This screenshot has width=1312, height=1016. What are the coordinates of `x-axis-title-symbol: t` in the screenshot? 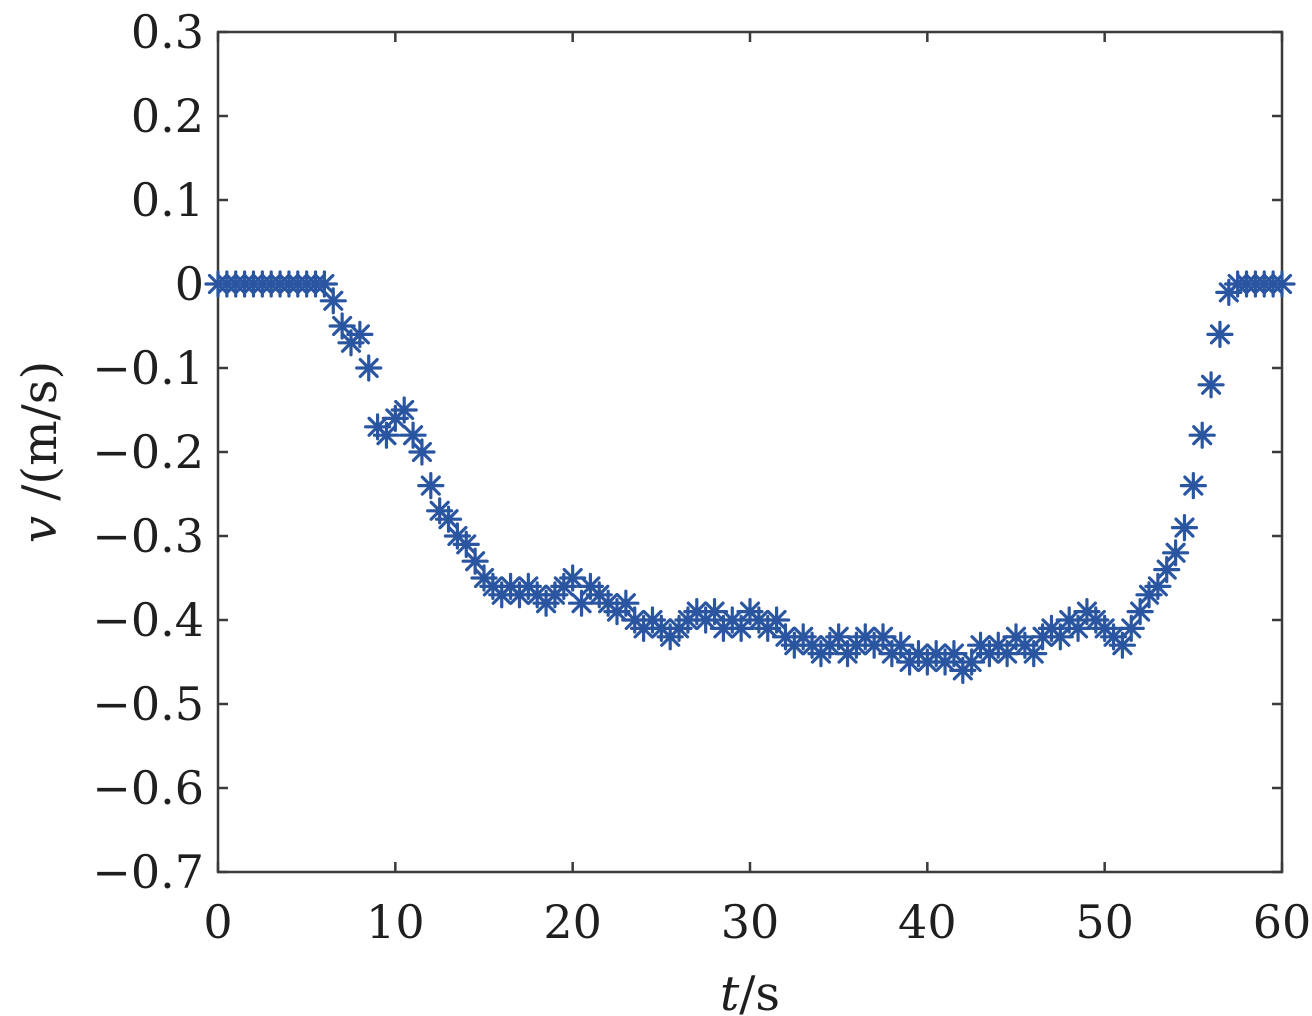 It's located at (730, 991).